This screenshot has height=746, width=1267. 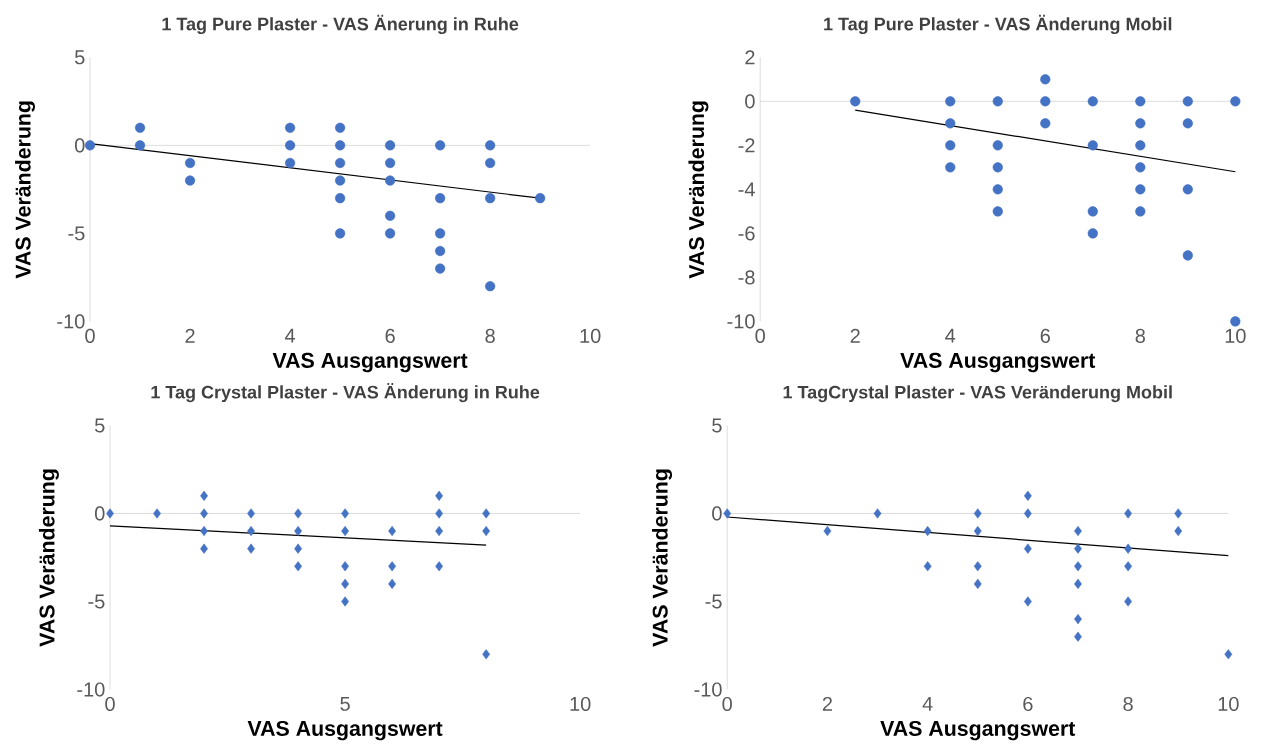 I want to click on chart-title: 1 TagCrystal Plaster - VAS Veränderung Mobil, so click(x=977, y=394).